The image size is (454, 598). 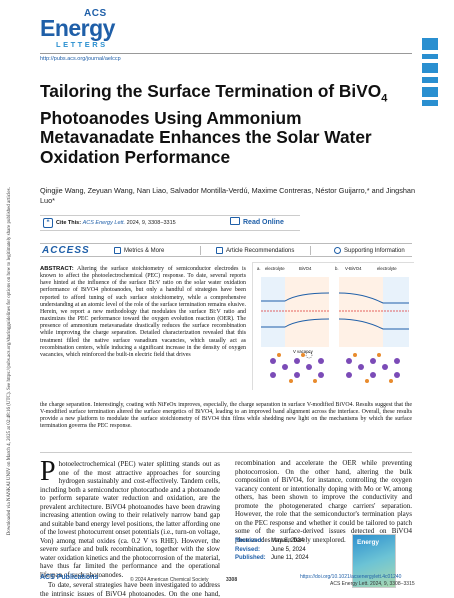 I want to click on page-number: 3308, so click(x=232, y=580).